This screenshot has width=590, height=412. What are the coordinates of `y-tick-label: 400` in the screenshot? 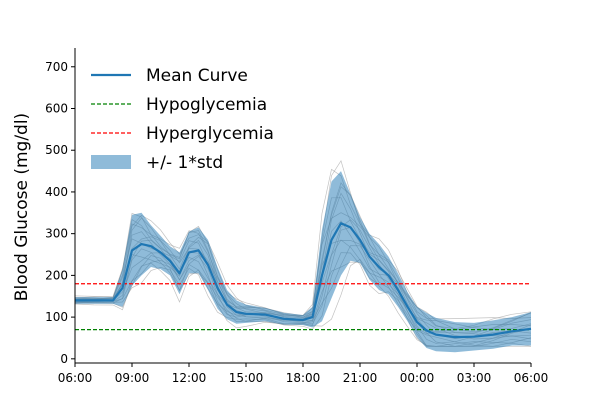 It's located at (56, 192).